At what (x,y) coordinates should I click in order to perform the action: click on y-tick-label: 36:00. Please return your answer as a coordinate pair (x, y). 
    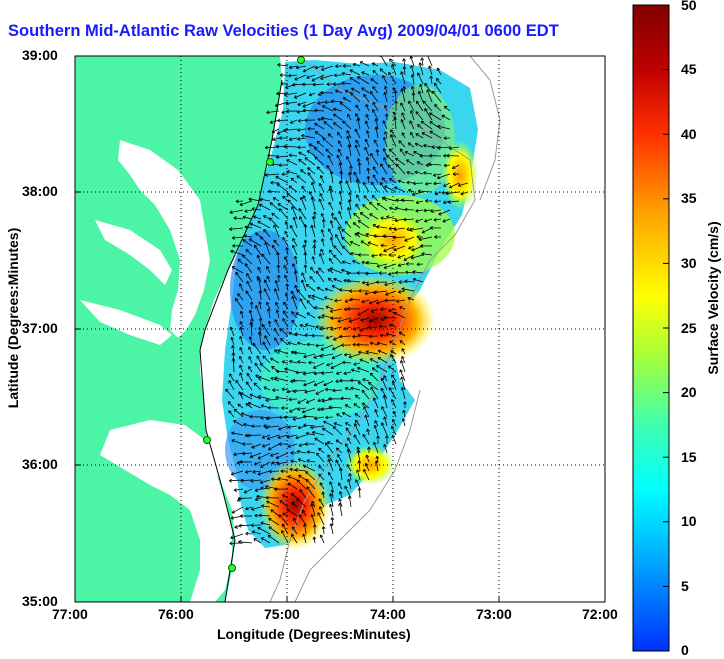
    Looking at the image, I should click on (40, 464).